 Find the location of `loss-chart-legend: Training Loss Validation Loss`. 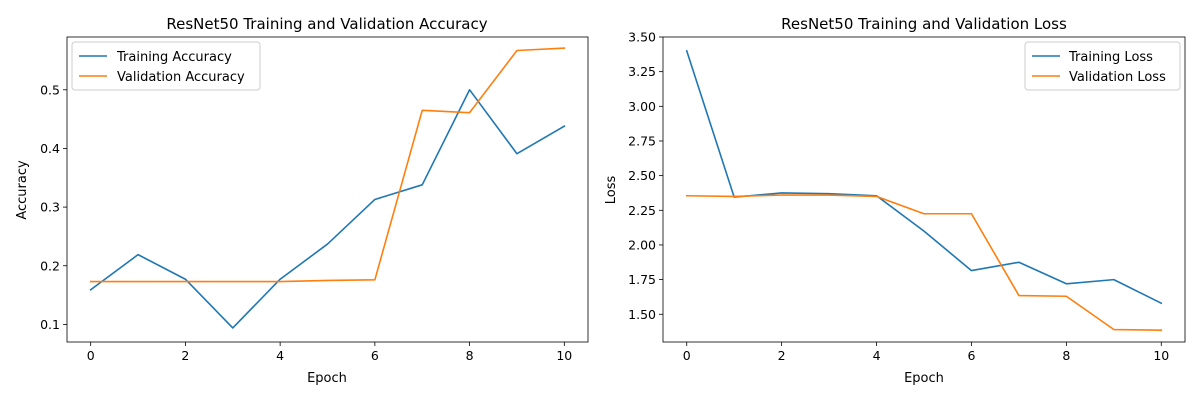

loss-chart-legend: Training Loss Validation Loss is located at coordinates (1102, 66).